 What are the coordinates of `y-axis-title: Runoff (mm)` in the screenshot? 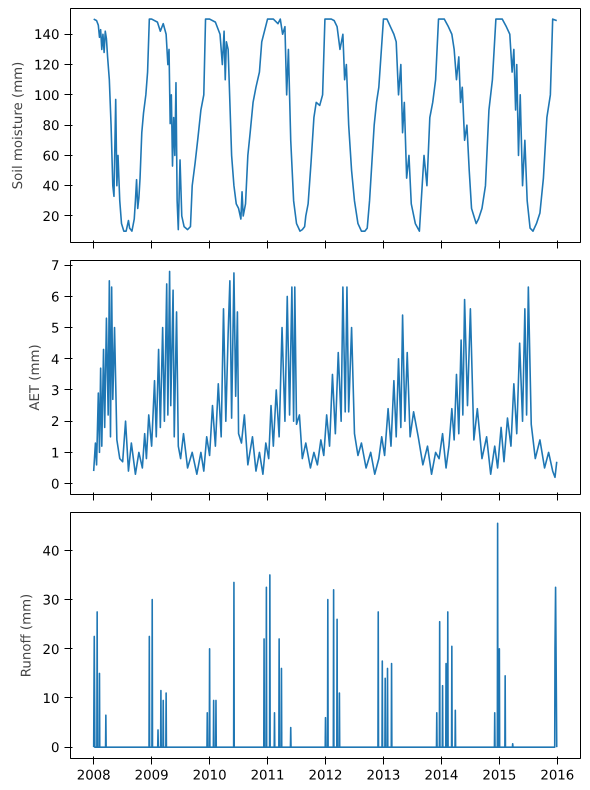 It's located at (27, 636).